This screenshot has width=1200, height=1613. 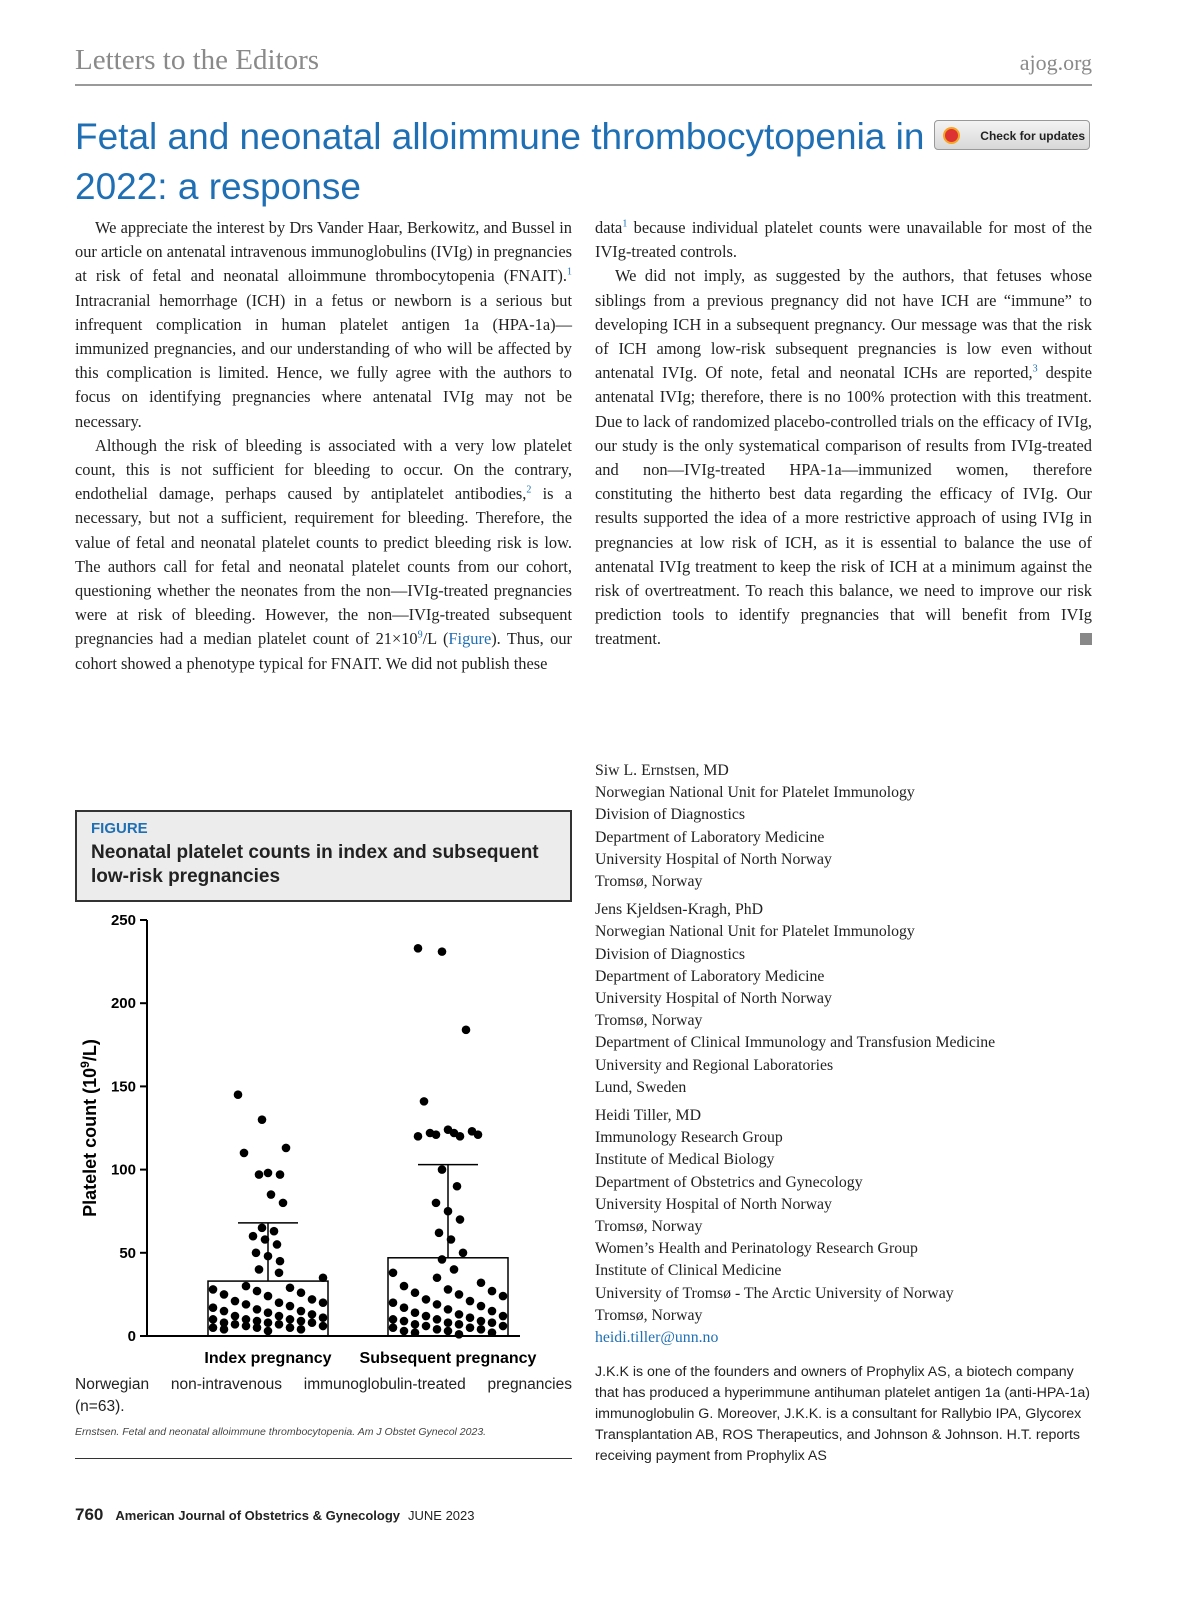 I want to click on reference: 3, so click(x=1035, y=369).